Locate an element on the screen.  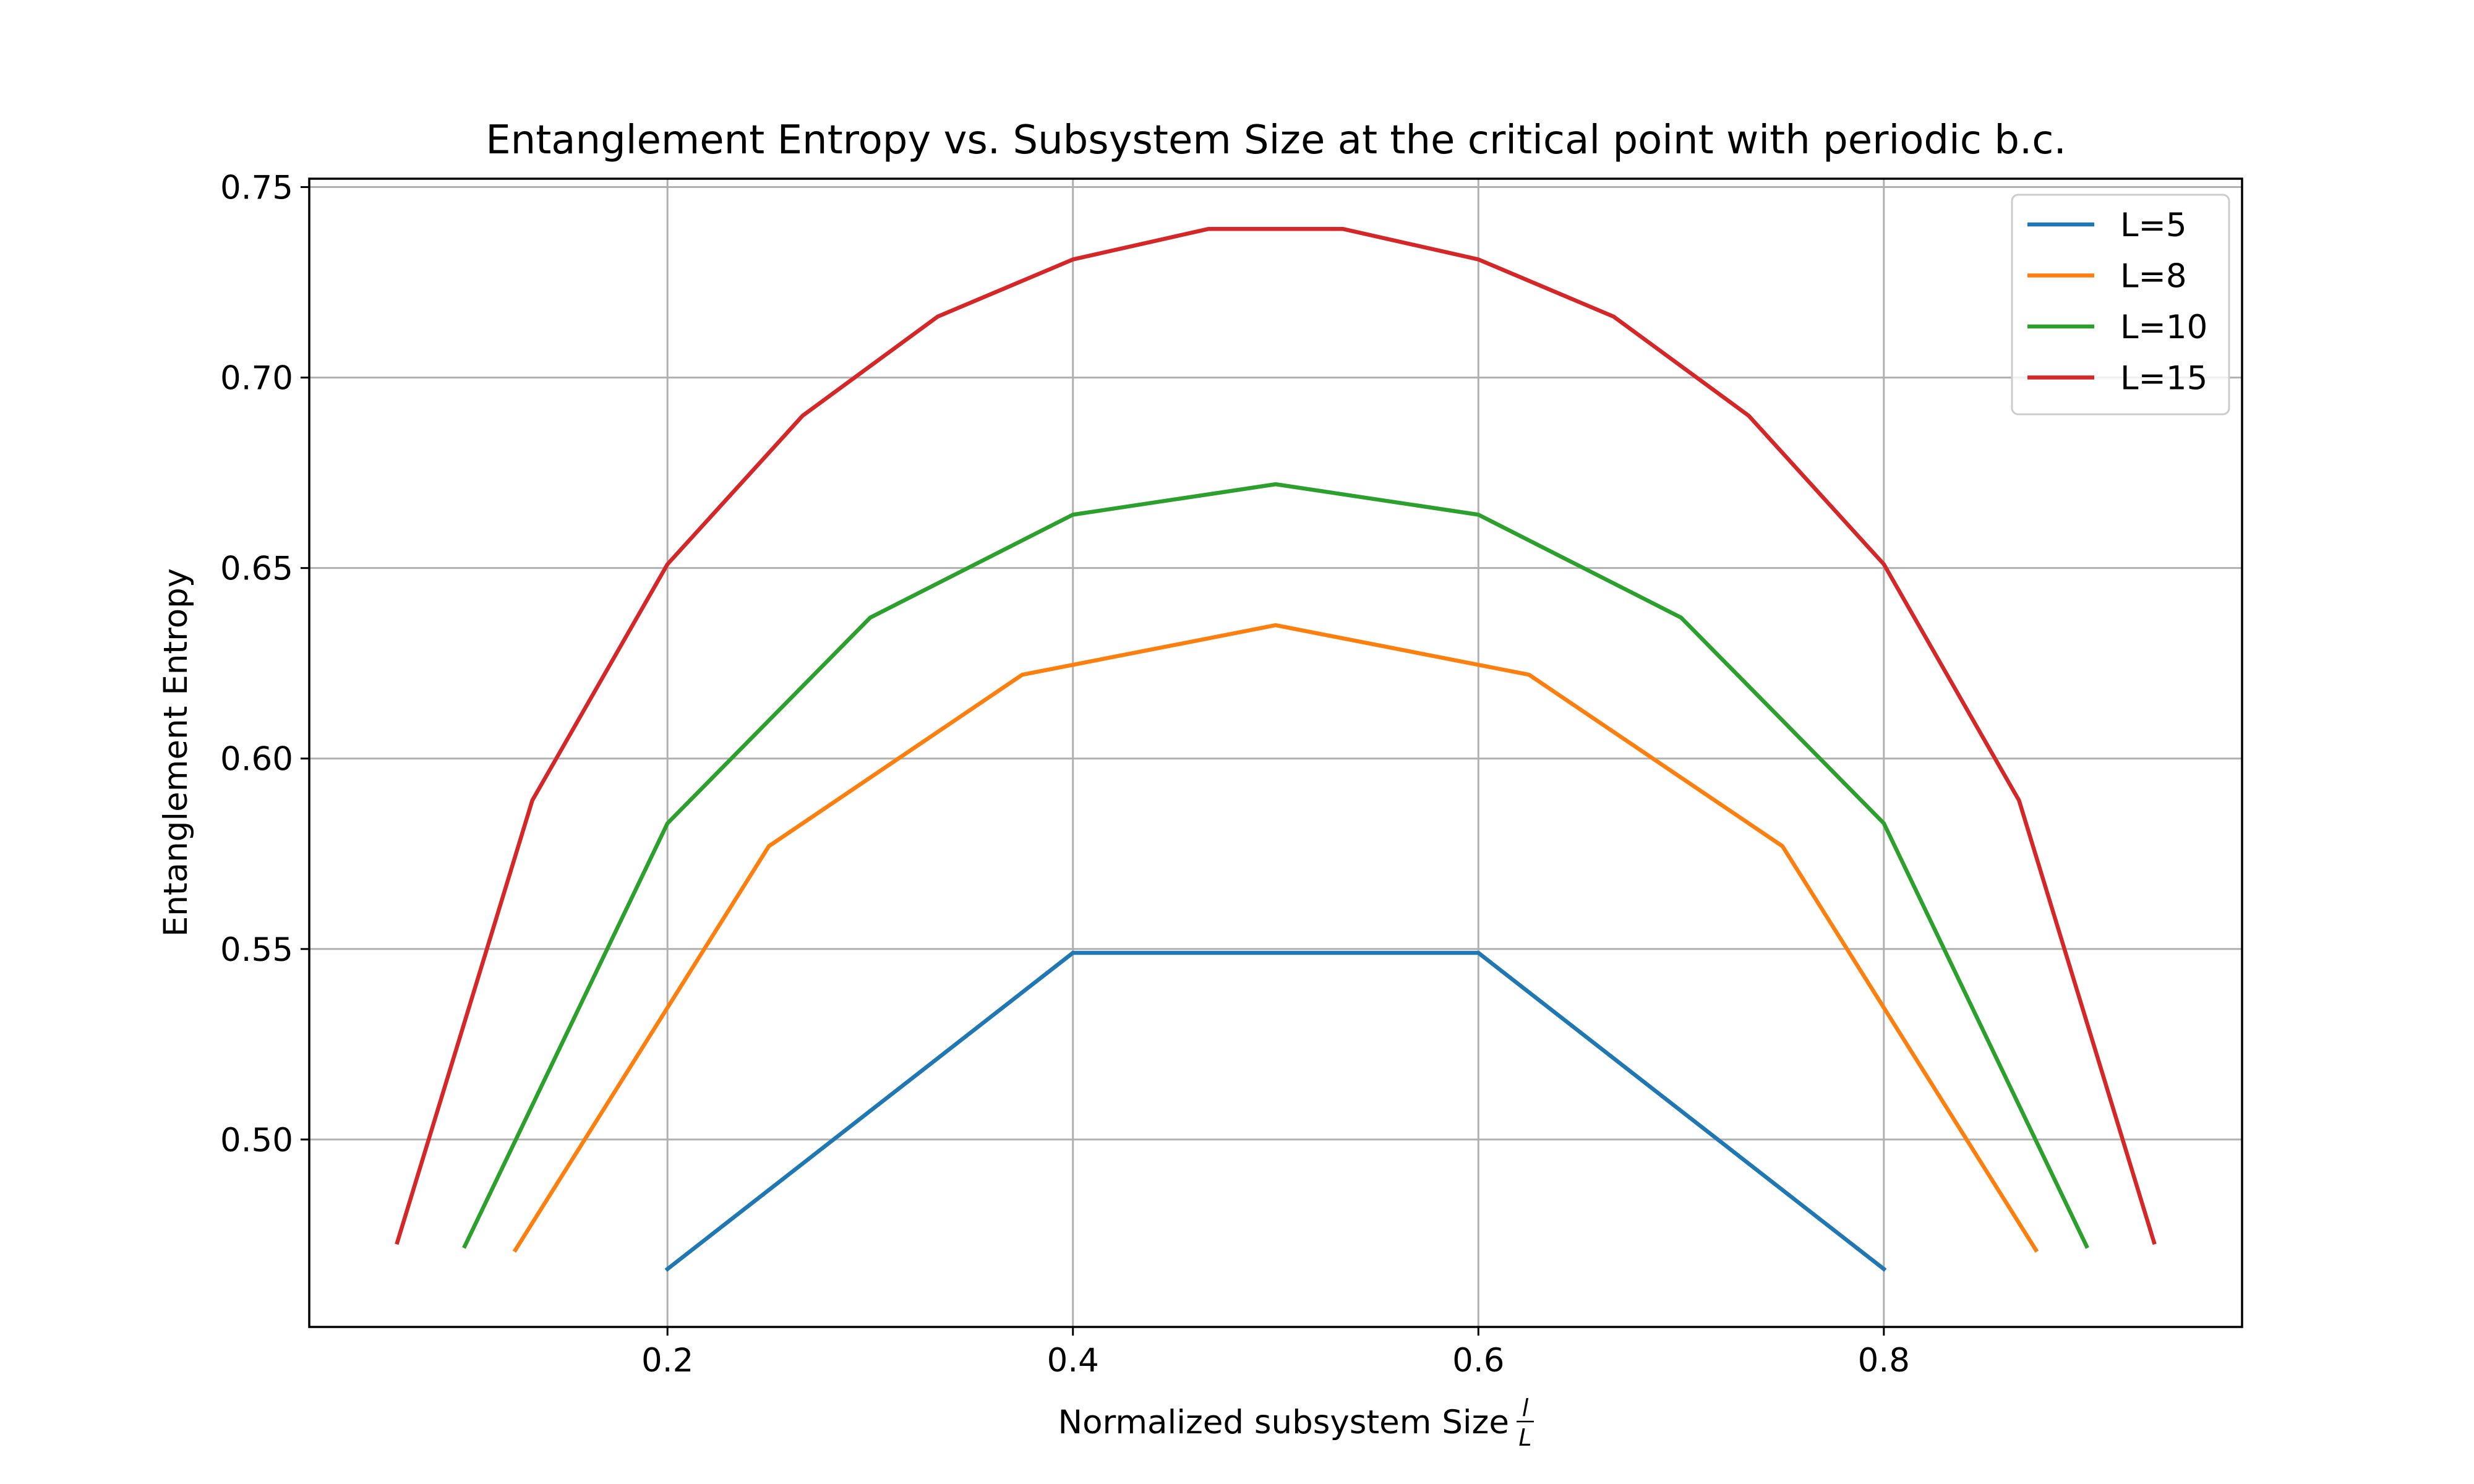
legend-label-l-8: L=8 is located at coordinates (2153, 277).